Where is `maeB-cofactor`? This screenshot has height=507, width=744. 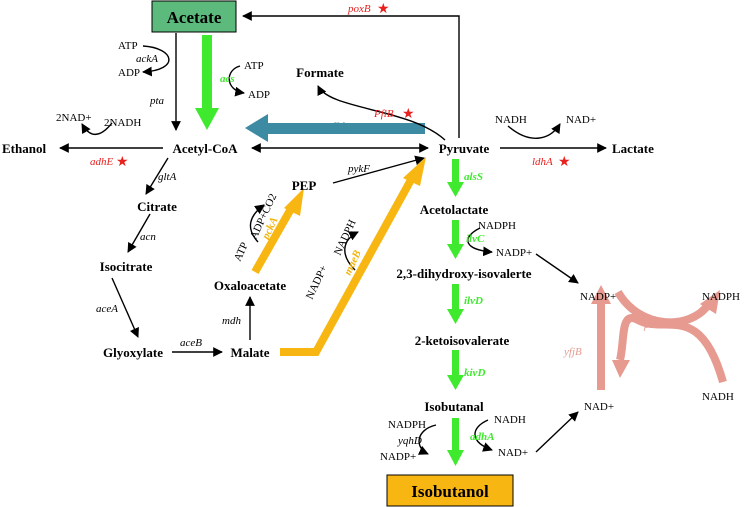 maeB-cofactor is located at coordinates (351, 251).